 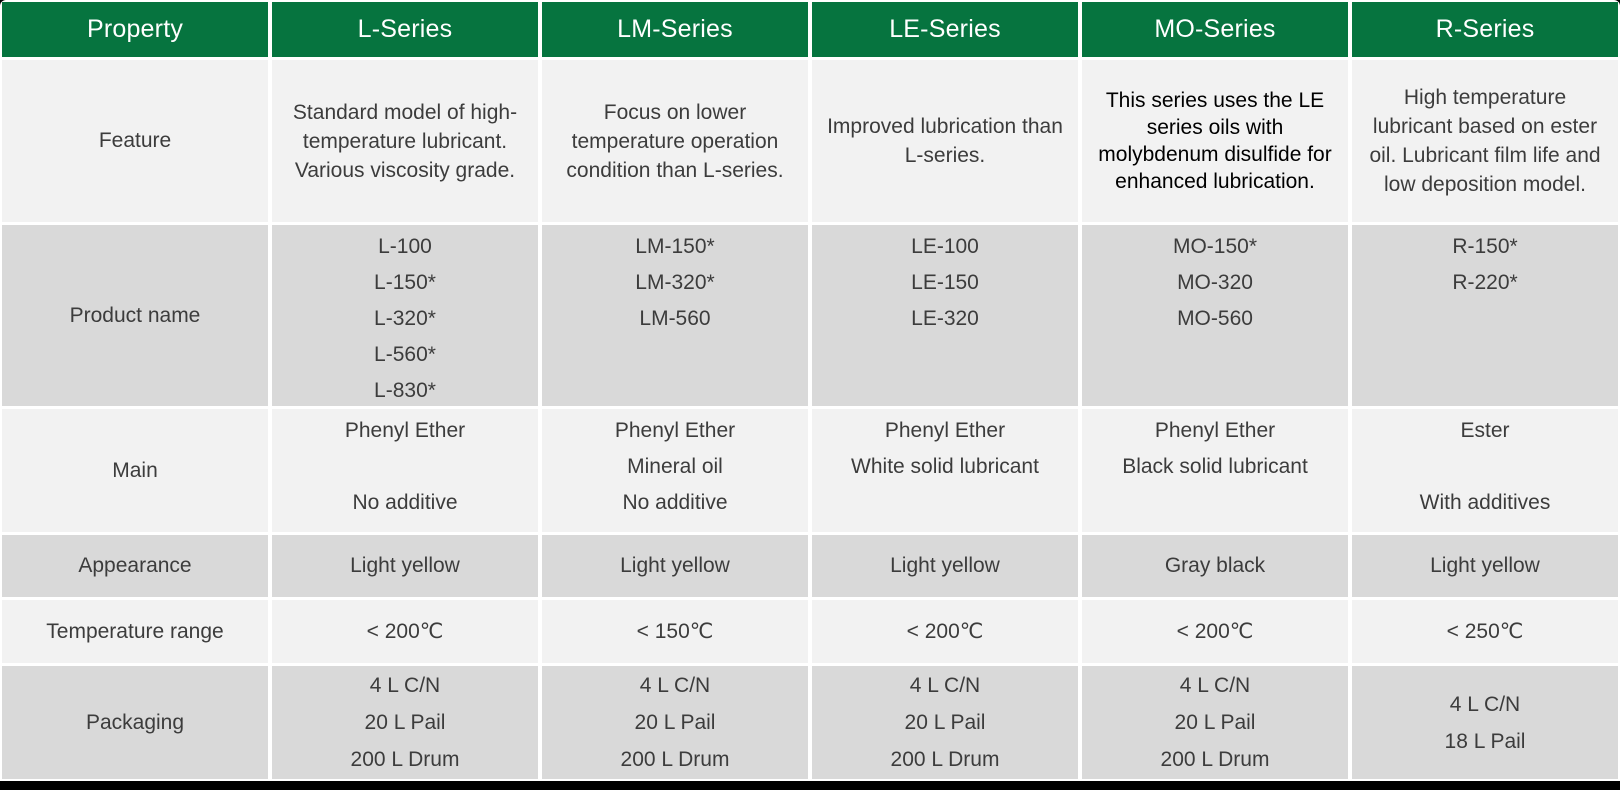 What do you see at coordinates (945, 722) in the screenshot?
I see `packaging-cell-le-series: 4 L C/N 20 L Pail 200 L Drum` at bounding box center [945, 722].